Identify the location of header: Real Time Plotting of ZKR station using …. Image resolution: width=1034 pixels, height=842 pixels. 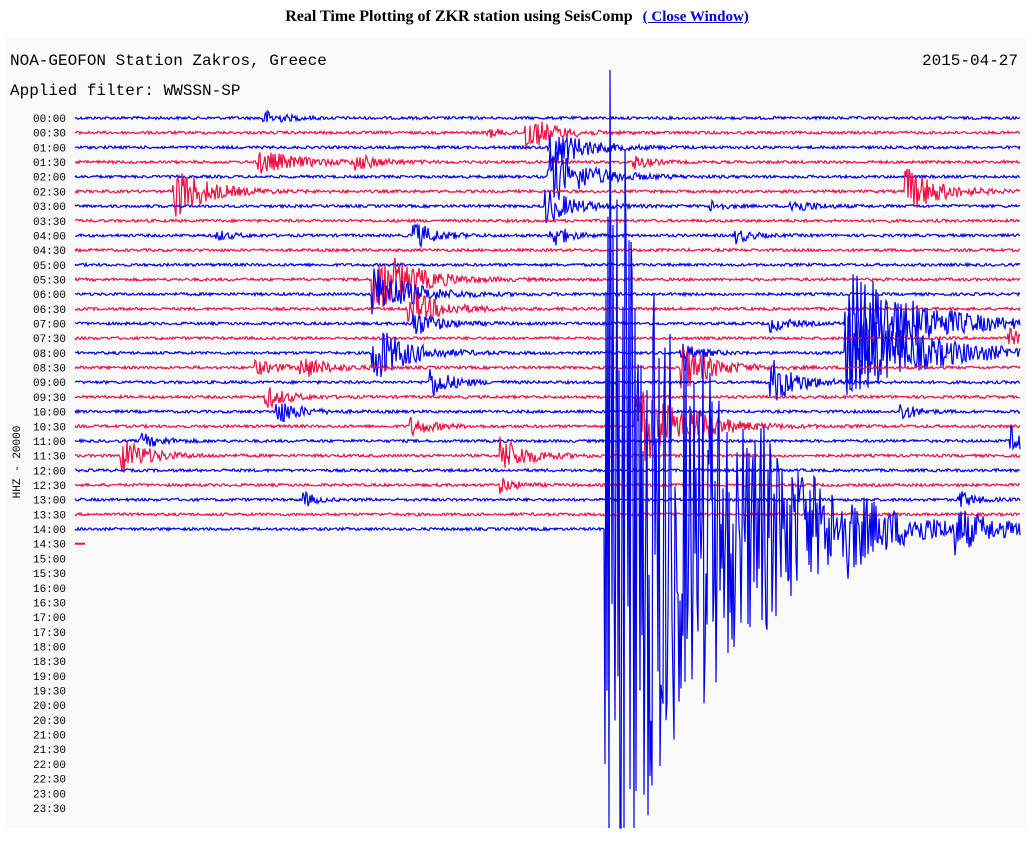
(517, 17).